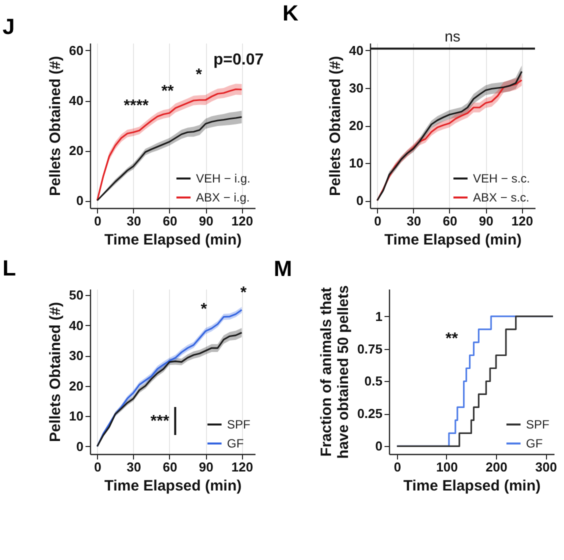 Image resolution: width=564 pixels, height=560 pixels. I want to click on chart-title: K, so click(290, 13).